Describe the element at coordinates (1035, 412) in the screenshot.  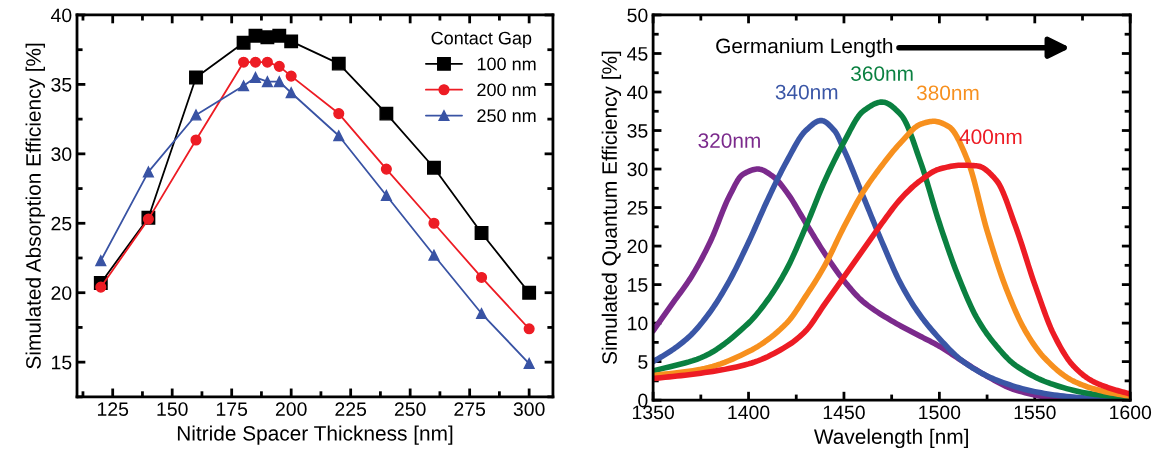
I see `x-tick-label: 1550` at that location.